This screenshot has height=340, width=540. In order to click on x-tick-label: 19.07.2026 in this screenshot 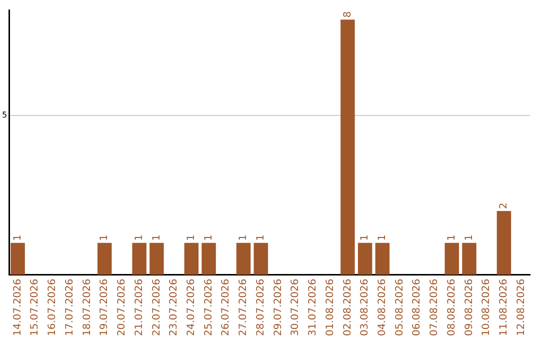, I will do `click(104, 307)`.